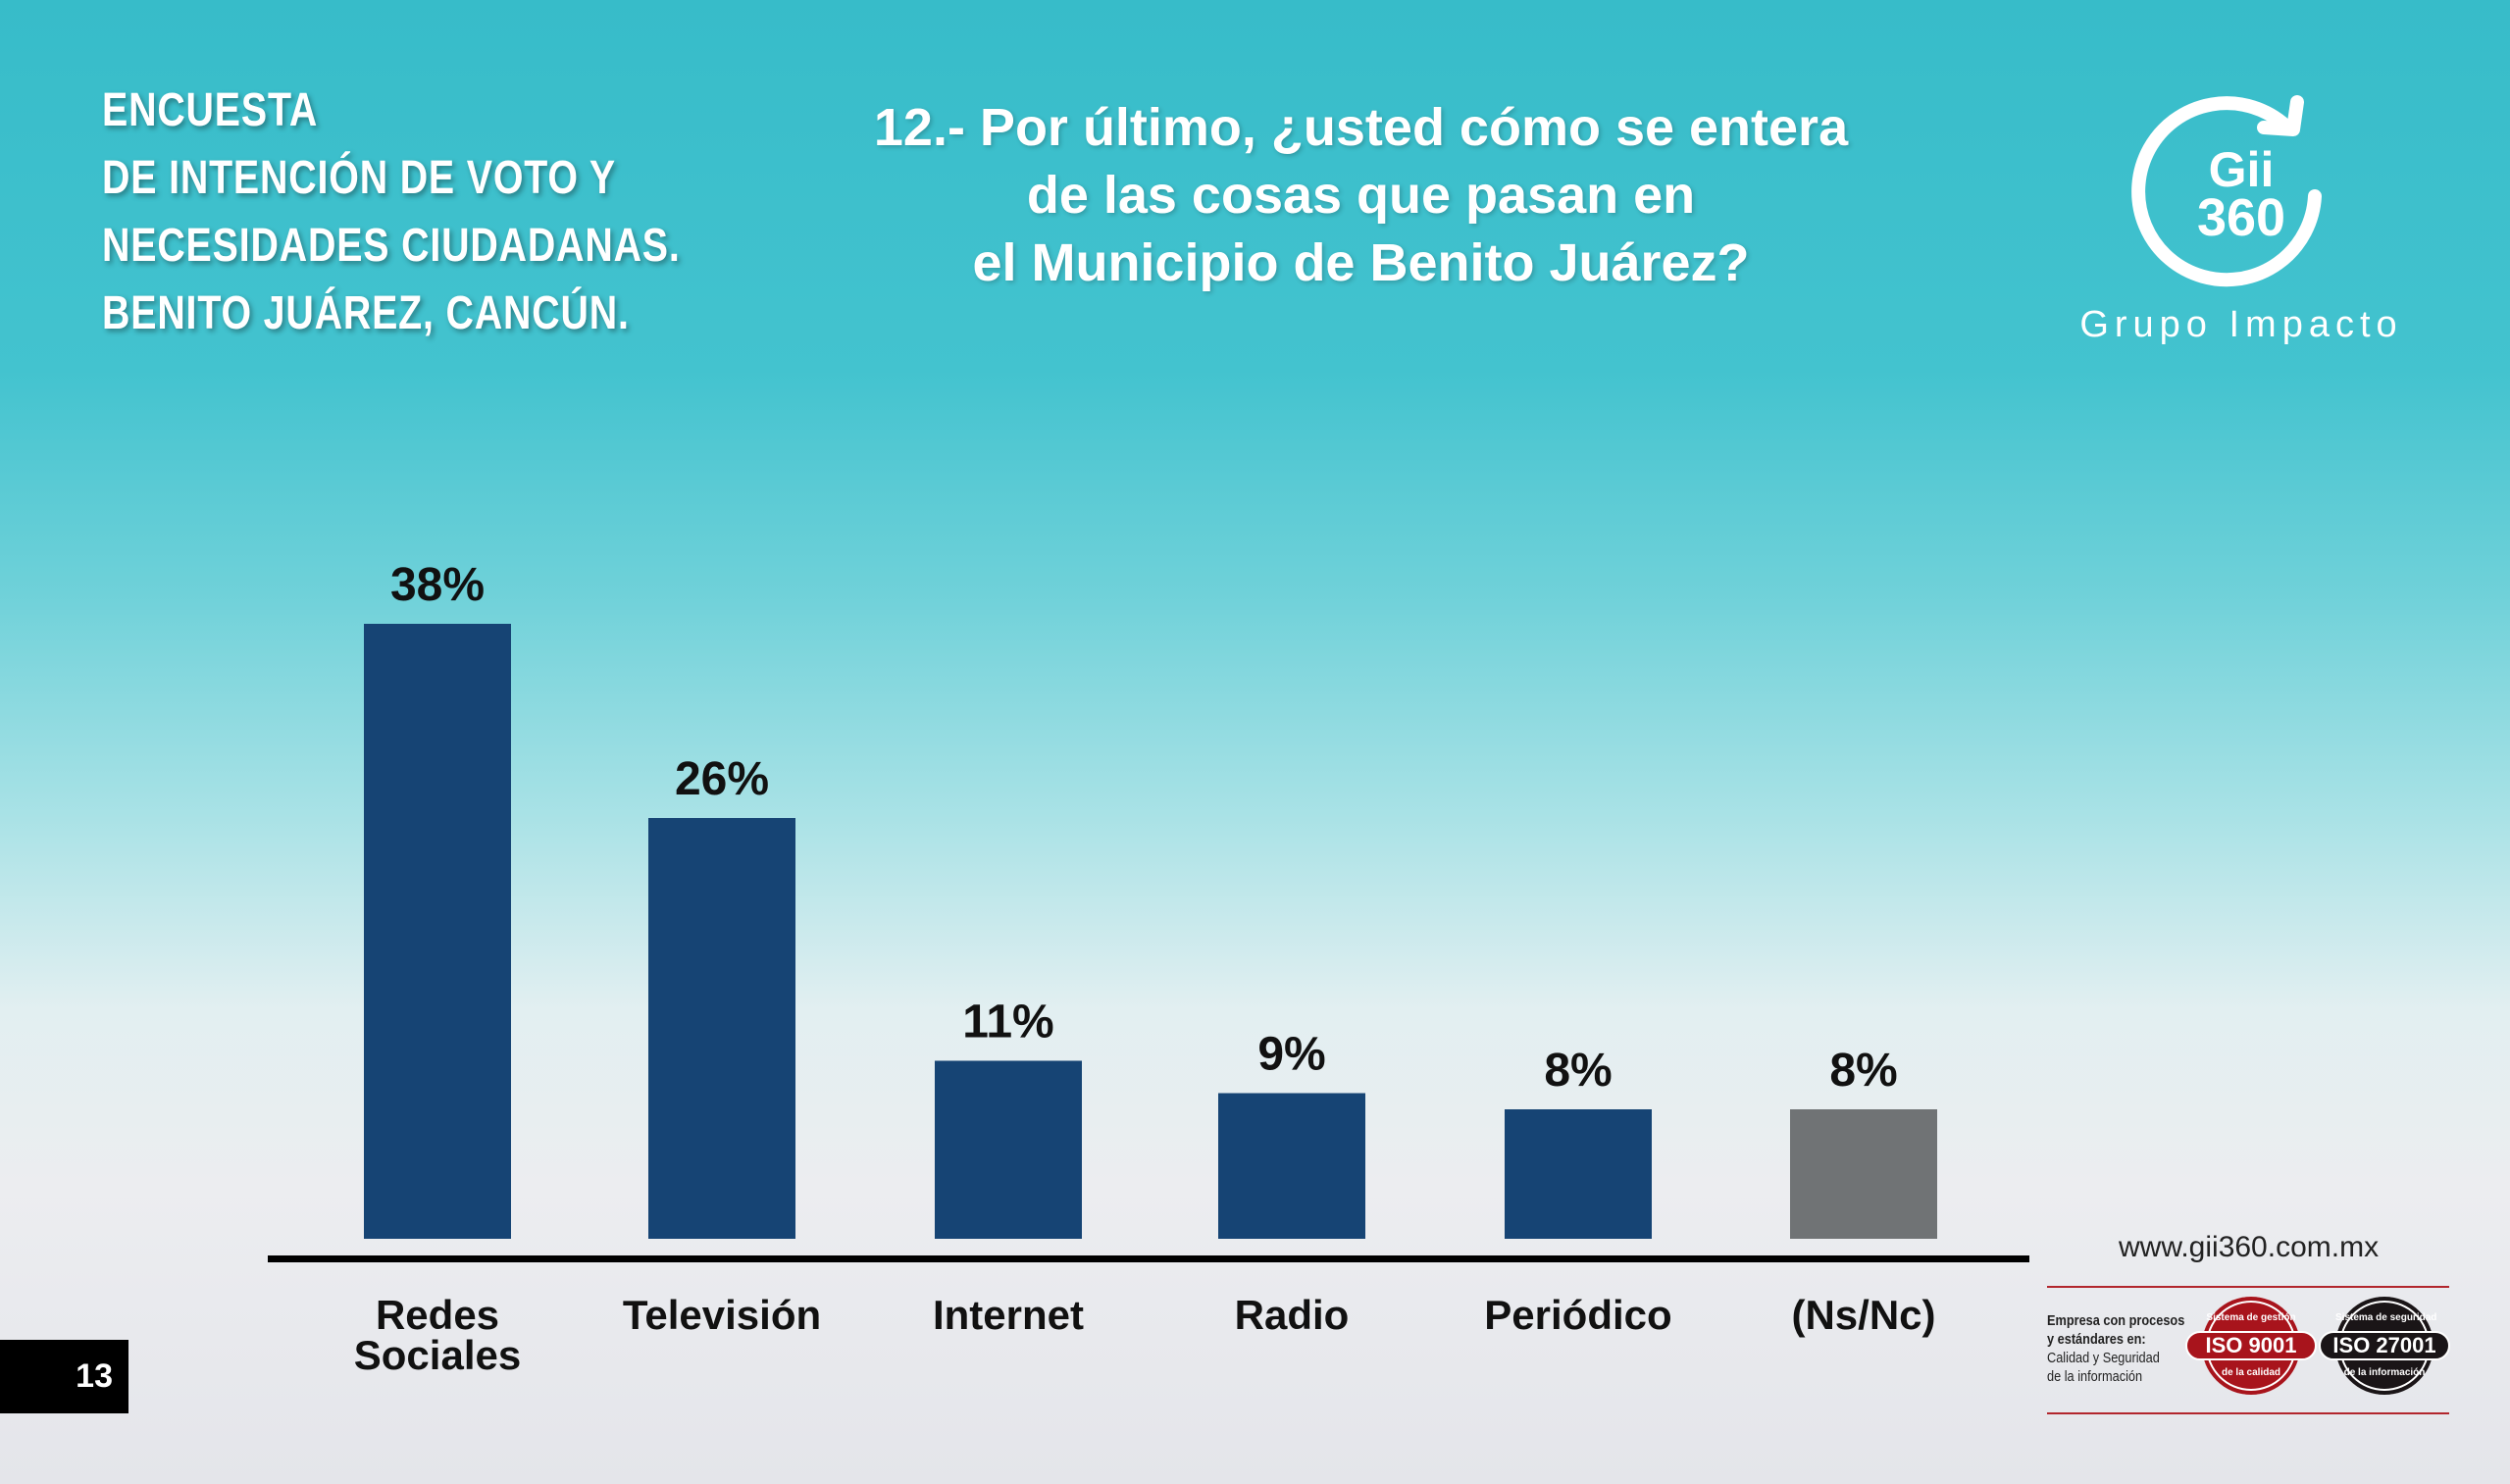 Image resolution: width=2510 pixels, height=1484 pixels. Describe the element at coordinates (366, 313) in the screenshot. I see `survey-title-line: BENITO JUÁREZ, CANCÚN.` at that location.